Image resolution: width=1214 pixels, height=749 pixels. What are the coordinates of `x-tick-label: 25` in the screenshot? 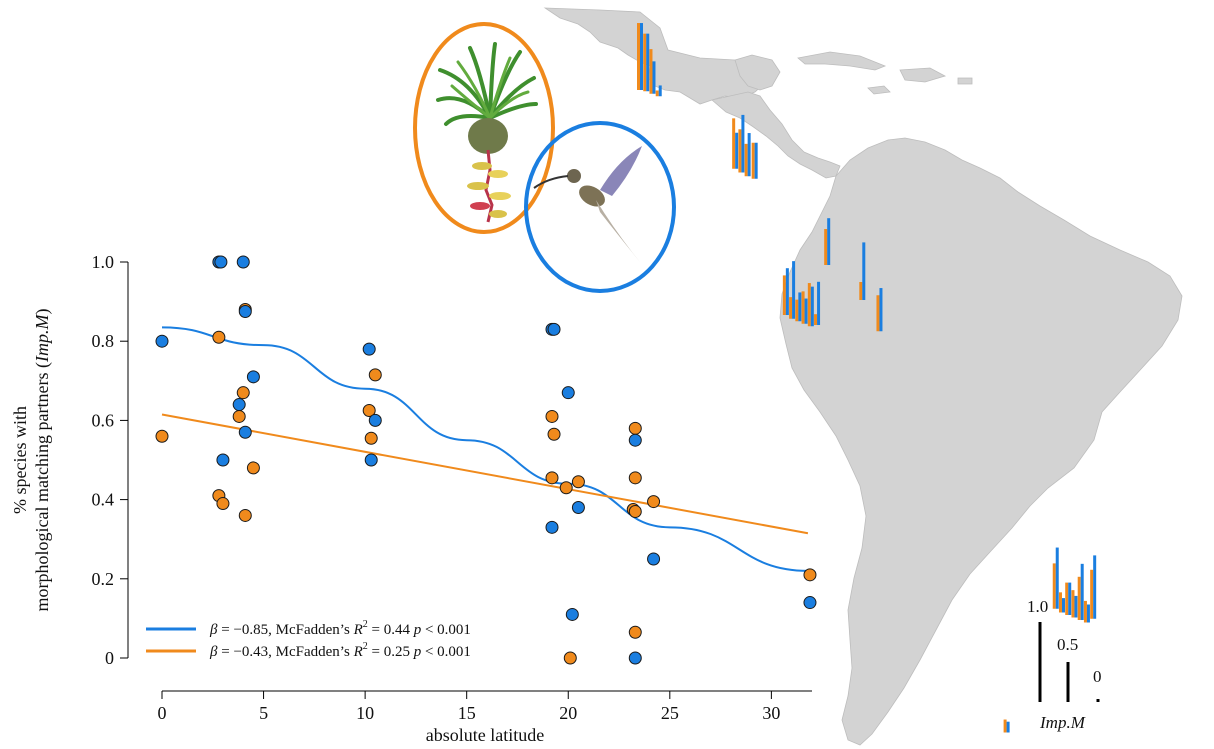 It's located at (670, 713).